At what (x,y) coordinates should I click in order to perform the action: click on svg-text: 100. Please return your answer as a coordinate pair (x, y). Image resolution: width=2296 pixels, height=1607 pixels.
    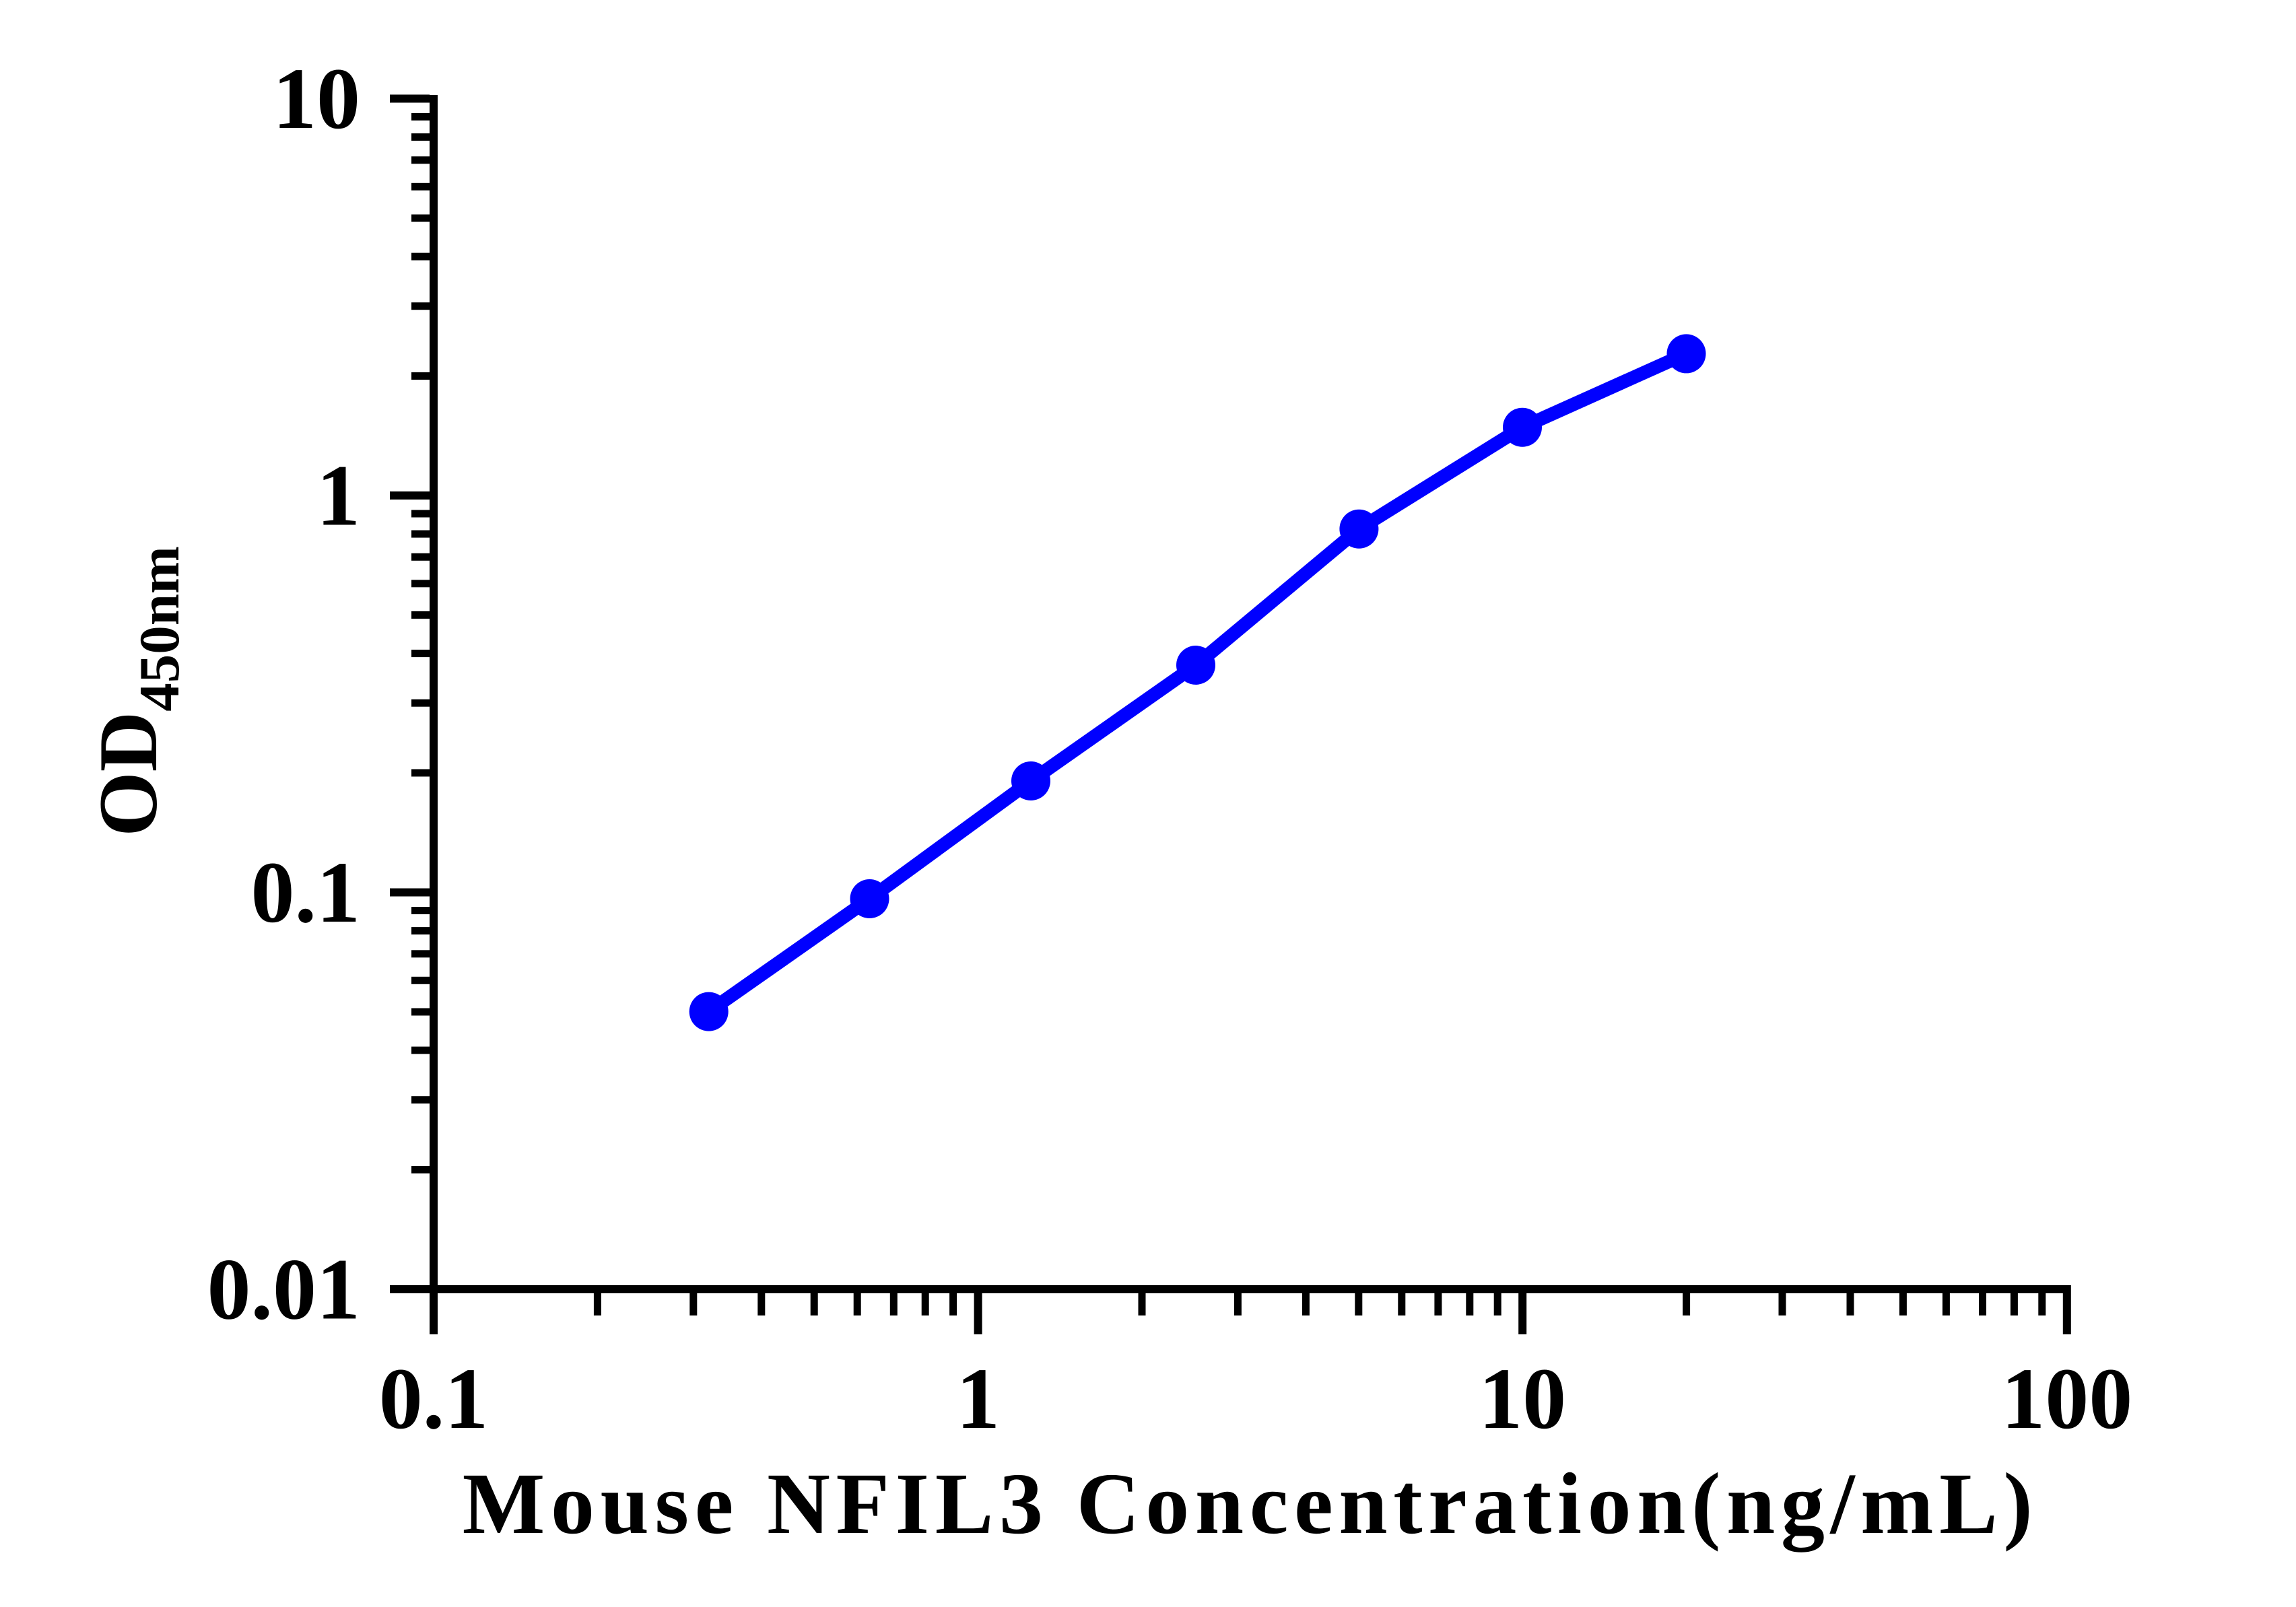
    Looking at the image, I should click on (2066, 1398).